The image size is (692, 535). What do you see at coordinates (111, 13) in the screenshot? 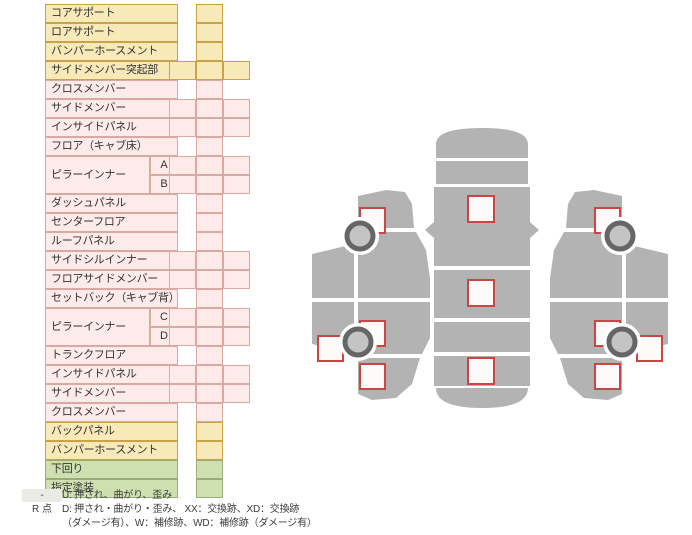
I see `panel-label: コアサポート` at bounding box center [111, 13].